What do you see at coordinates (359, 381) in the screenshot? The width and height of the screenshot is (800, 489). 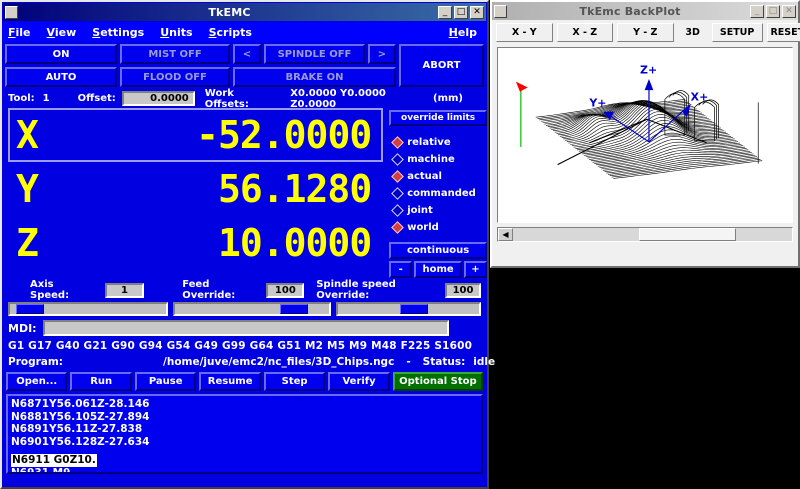 I see `verify-button: Verify` at bounding box center [359, 381].